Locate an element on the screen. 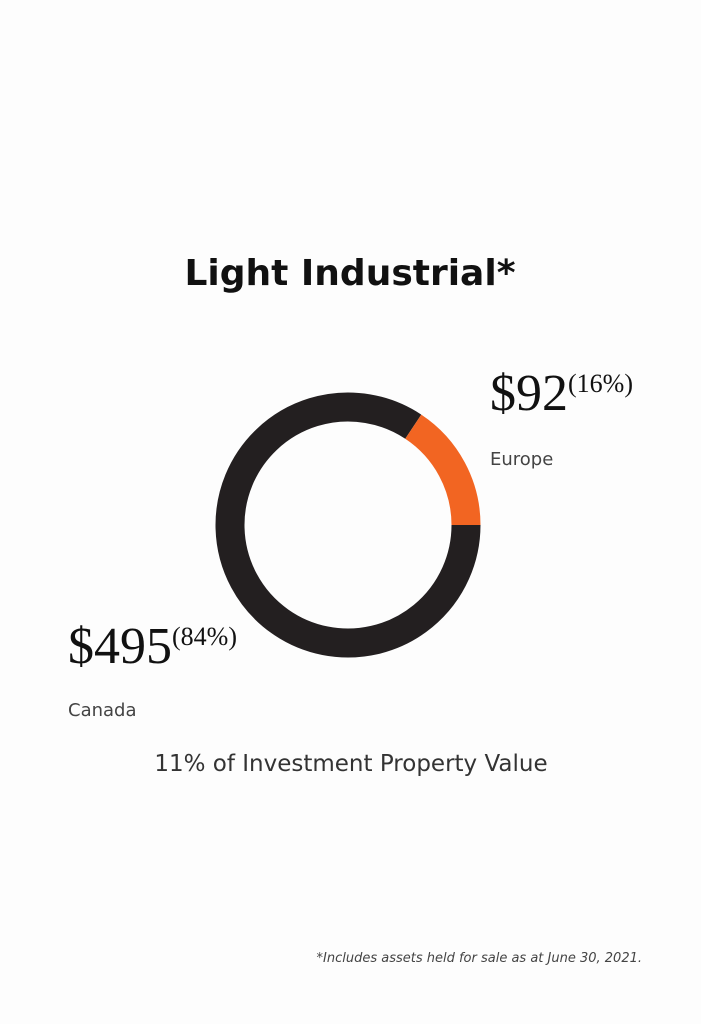 The height and width of the screenshot is (1024, 701). value-amount: $495 is located at coordinates (120, 646).